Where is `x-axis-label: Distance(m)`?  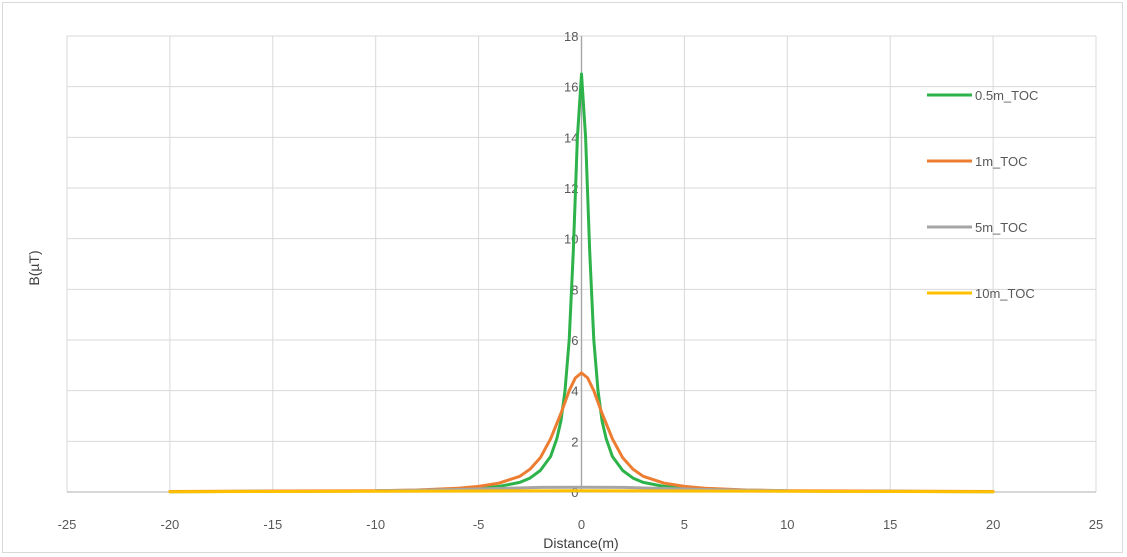 x-axis-label: Distance(m) is located at coordinates (580, 543).